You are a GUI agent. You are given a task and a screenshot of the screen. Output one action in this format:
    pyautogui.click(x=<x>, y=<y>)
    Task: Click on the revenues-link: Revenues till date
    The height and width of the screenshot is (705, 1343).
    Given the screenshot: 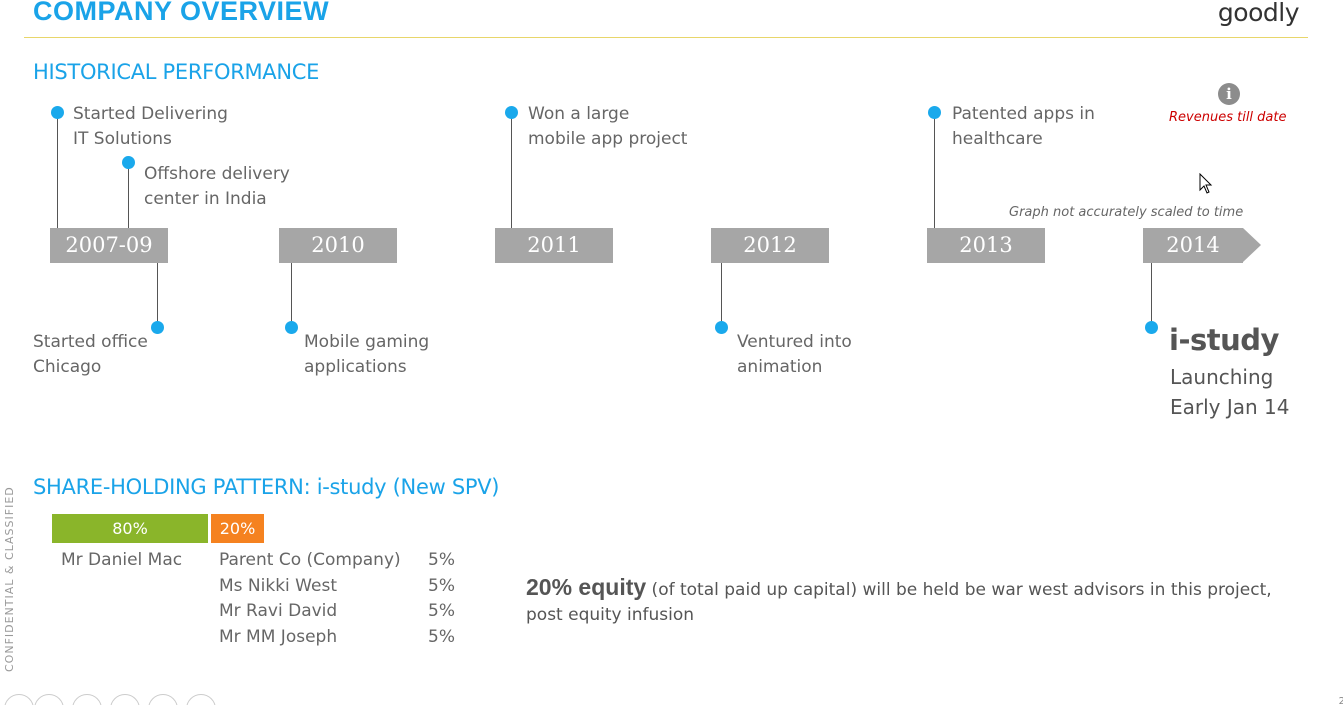 What is the action you would take?
    pyautogui.click(x=1228, y=117)
    